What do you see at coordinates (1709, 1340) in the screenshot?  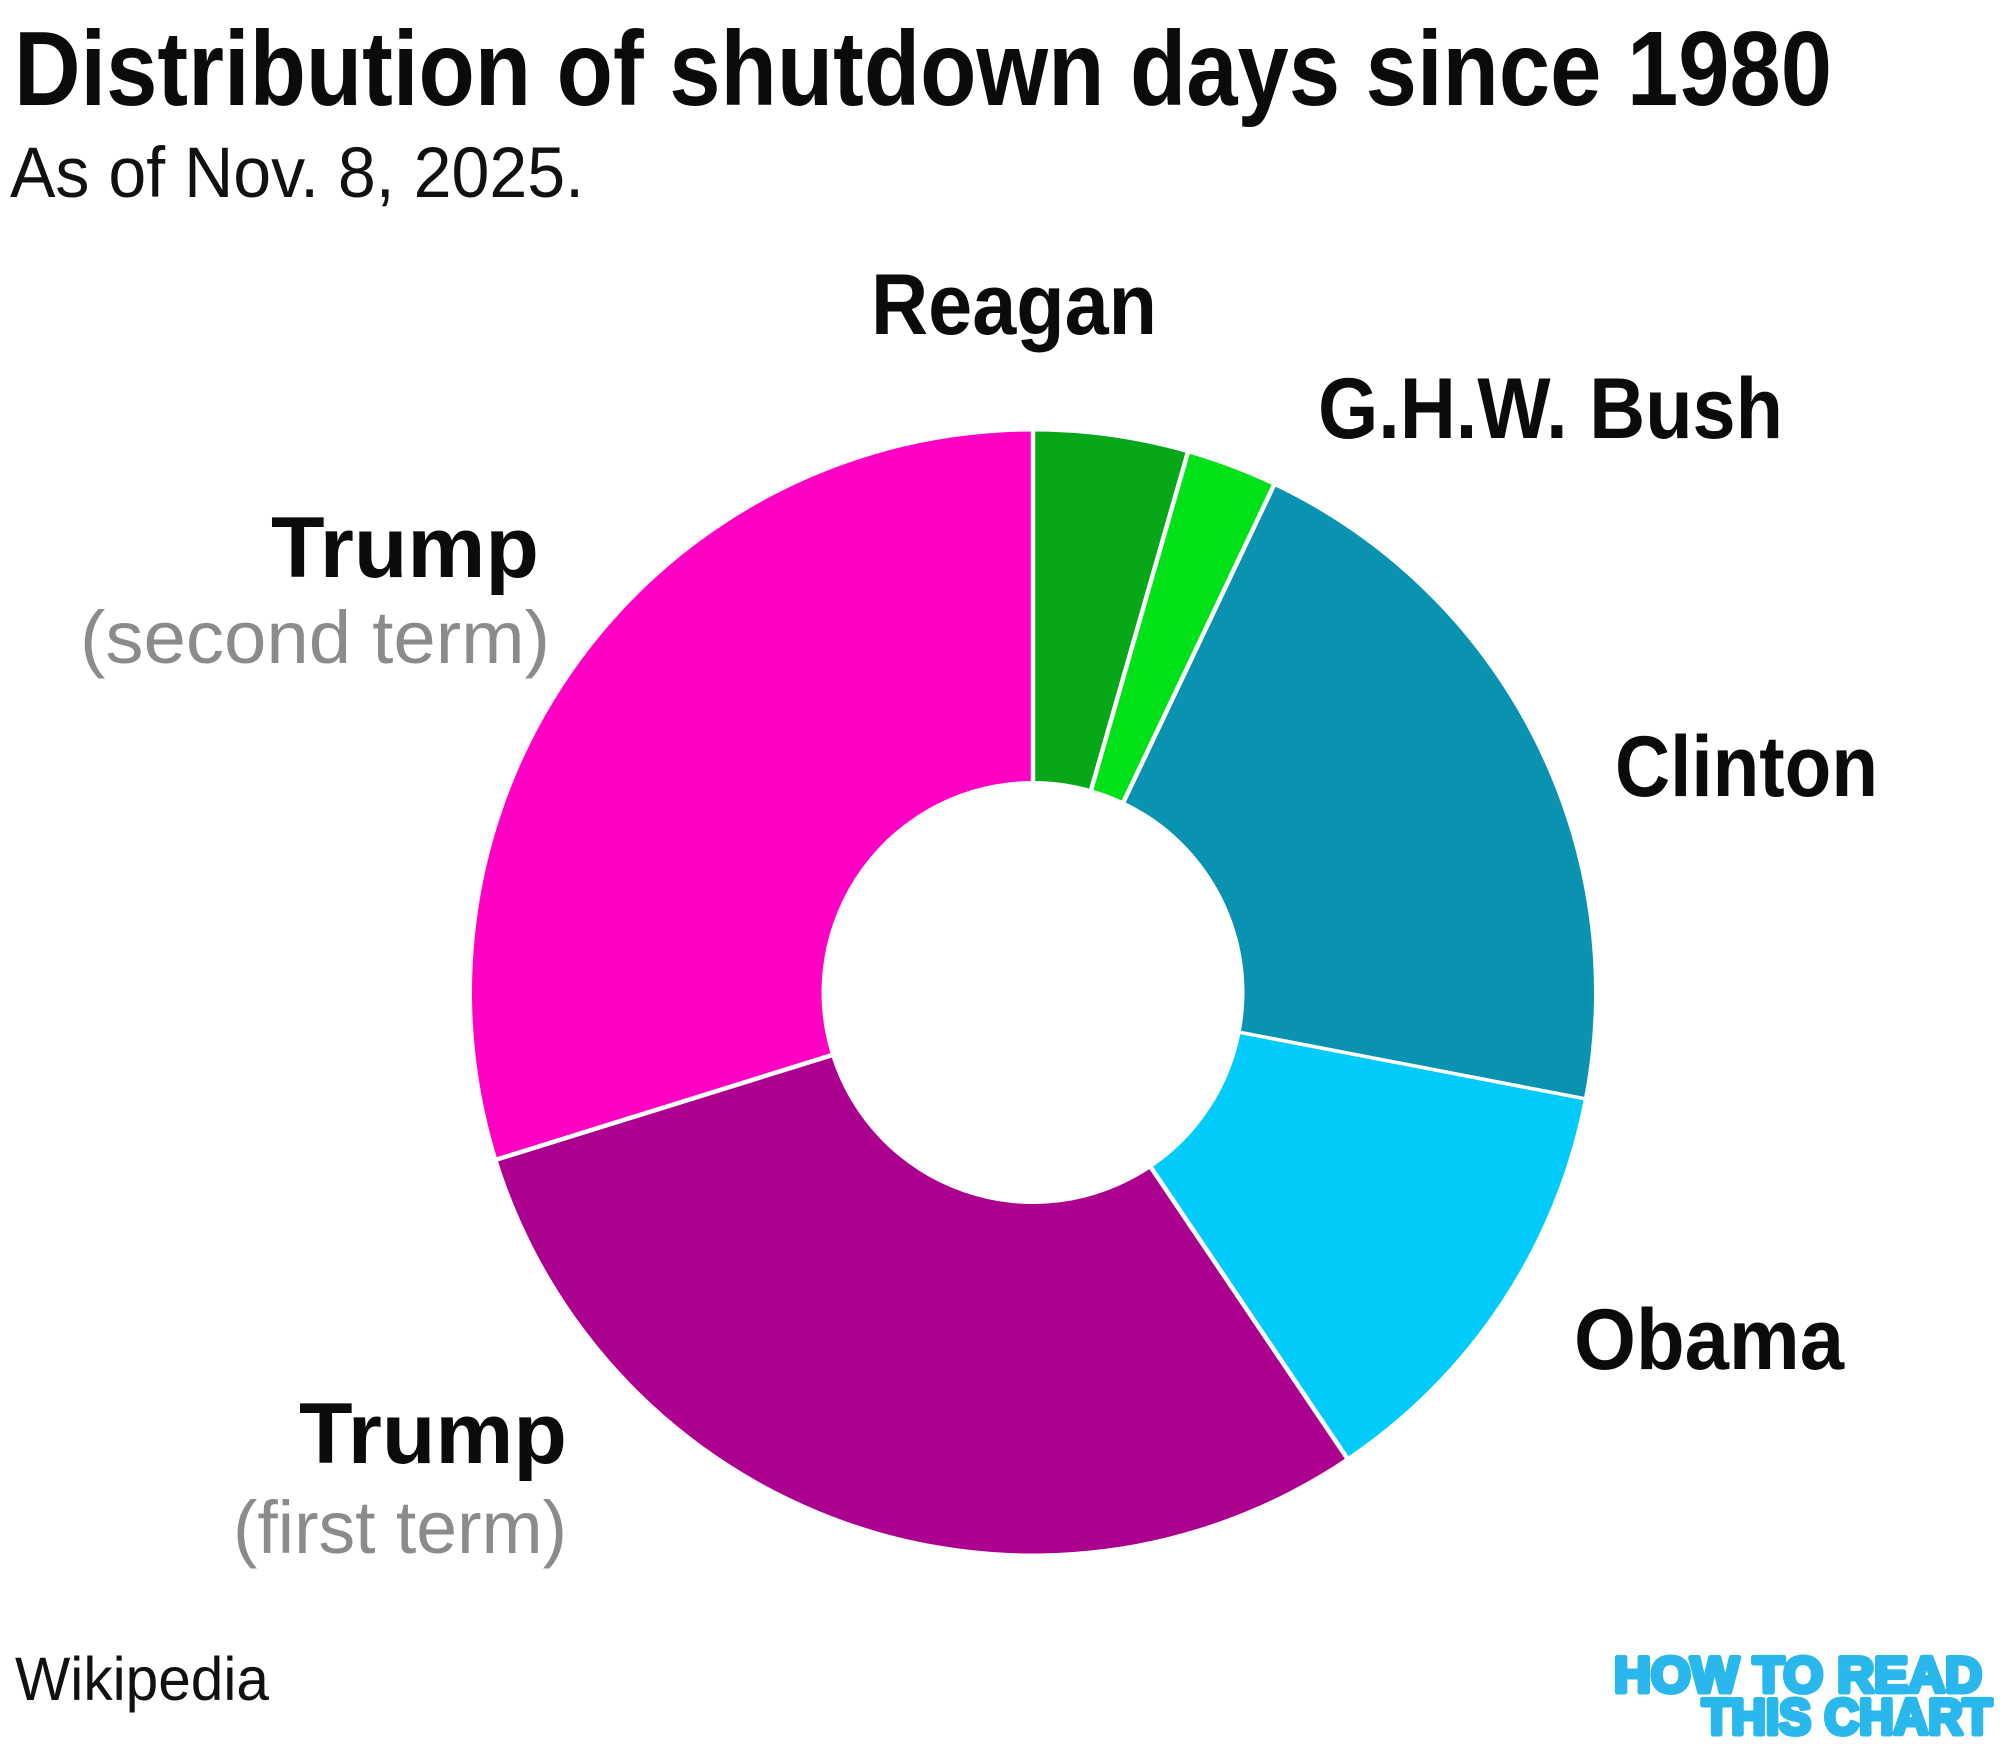 I see `svg-text: Obama` at bounding box center [1709, 1340].